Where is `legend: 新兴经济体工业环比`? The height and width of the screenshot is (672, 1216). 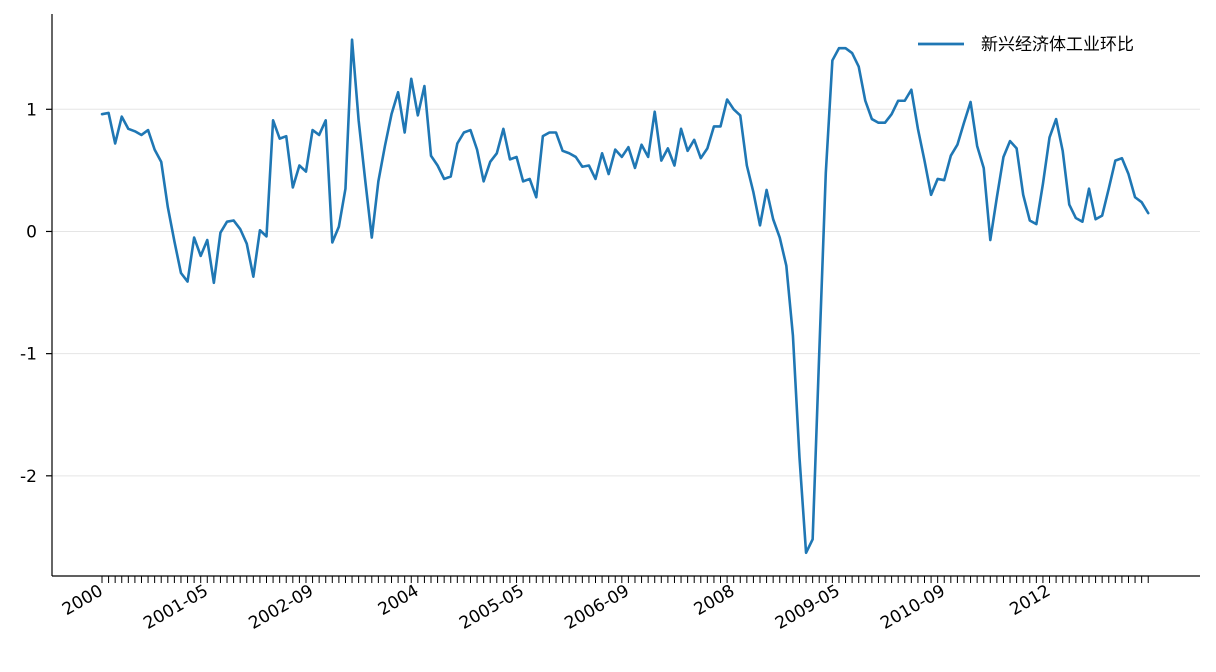
legend: 新兴经济体工业环比 is located at coordinates (1026, 45).